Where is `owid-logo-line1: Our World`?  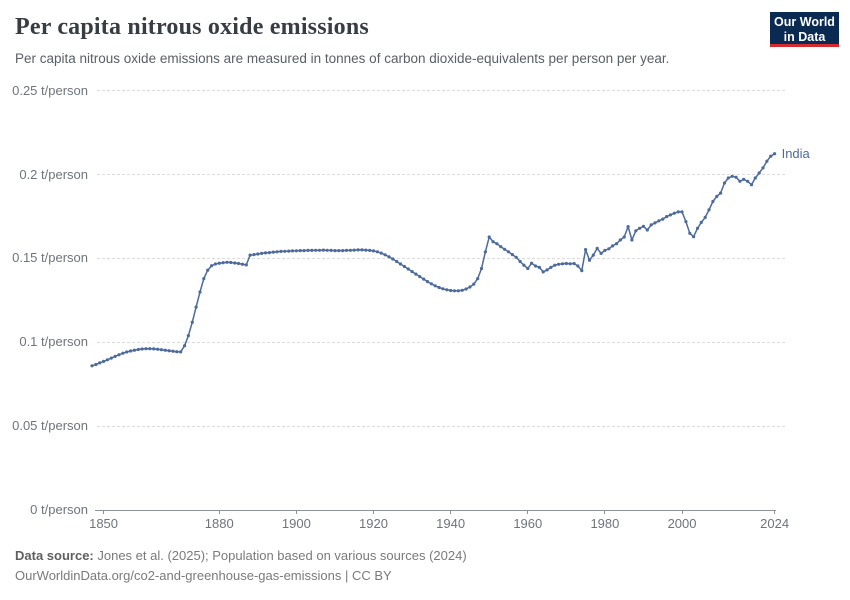
owid-logo-line1: Our World is located at coordinates (804, 22).